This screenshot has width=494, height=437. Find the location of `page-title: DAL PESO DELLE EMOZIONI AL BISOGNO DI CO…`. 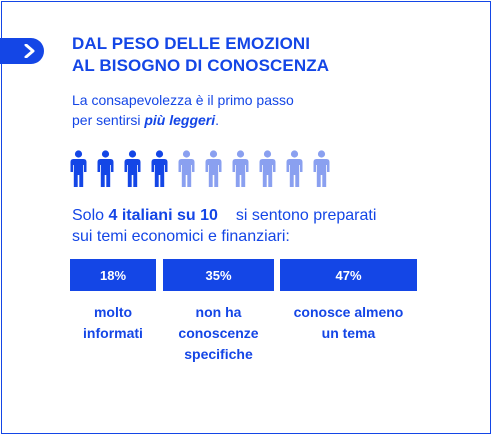

page-title: DAL PESO DELLE EMOZIONI AL BISOGNO DI CO… is located at coordinates (200, 55).